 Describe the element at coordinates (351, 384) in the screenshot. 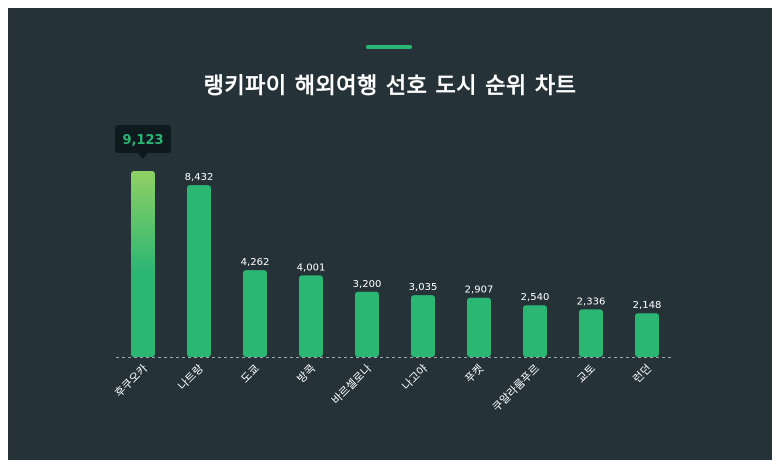

I see `category-tick-label: 바르셀로나` at that location.